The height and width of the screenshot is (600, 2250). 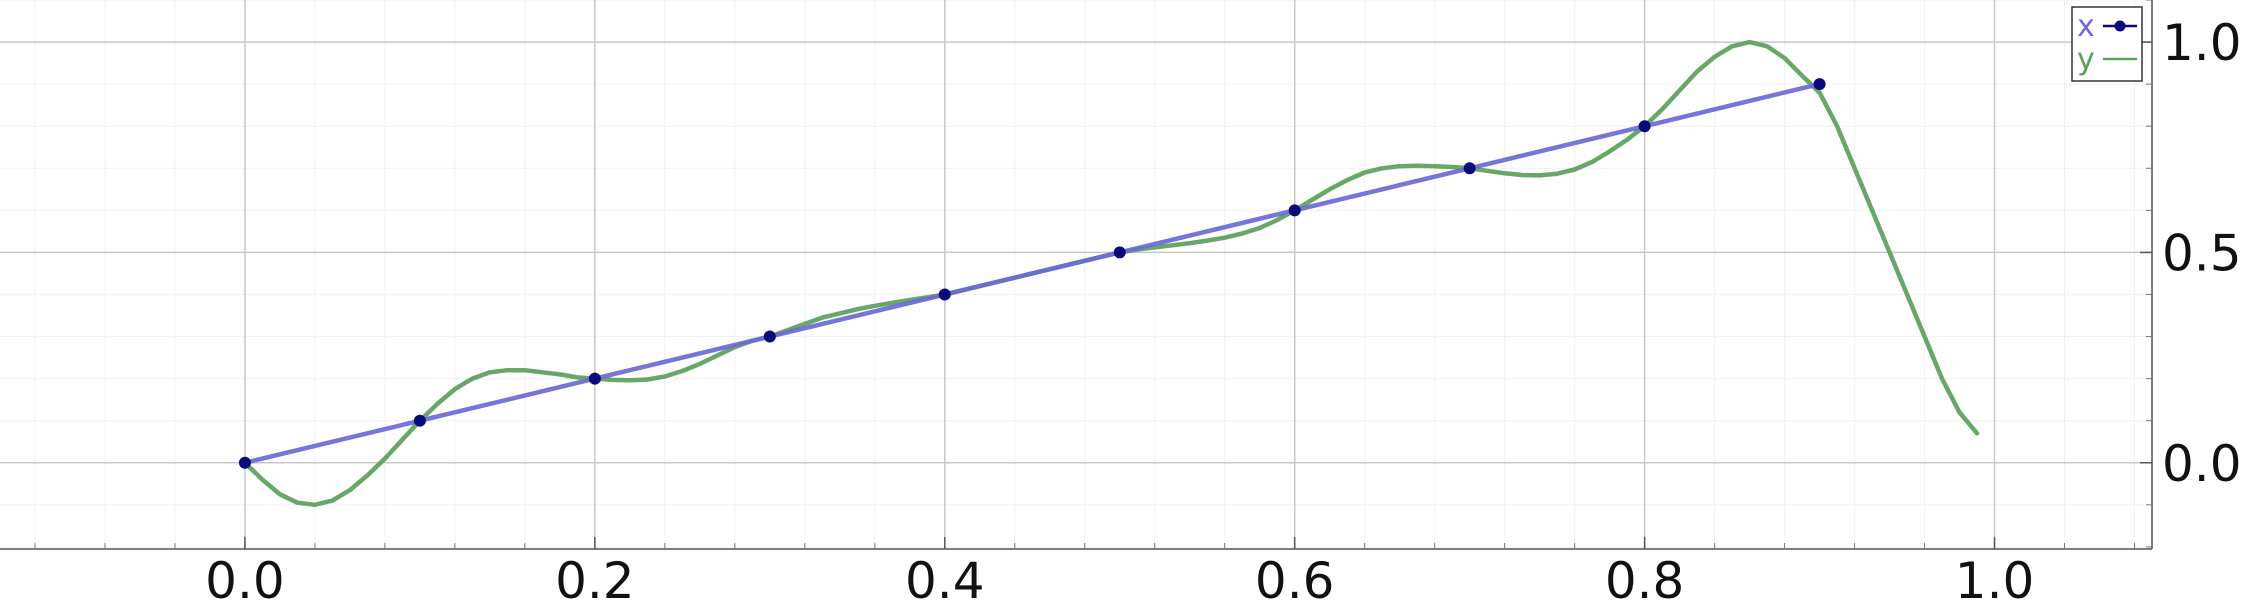 I want to click on y-tick-label: 1.0, so click(x=2202, y=43).